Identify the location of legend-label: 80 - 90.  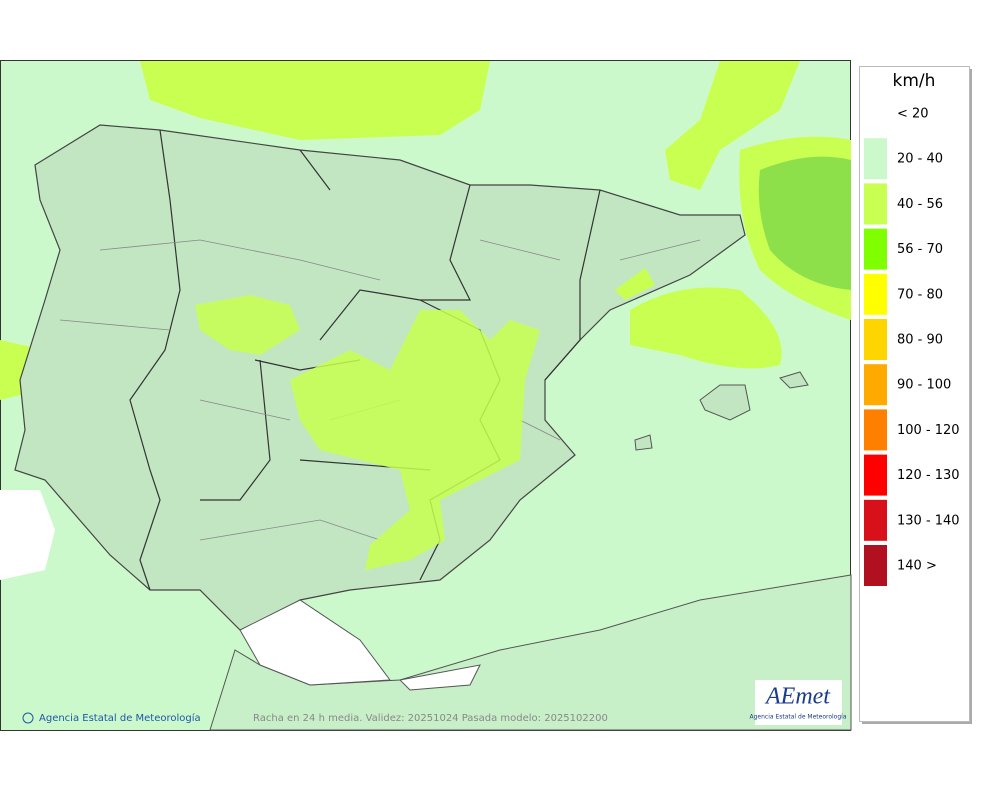
(920, 340).